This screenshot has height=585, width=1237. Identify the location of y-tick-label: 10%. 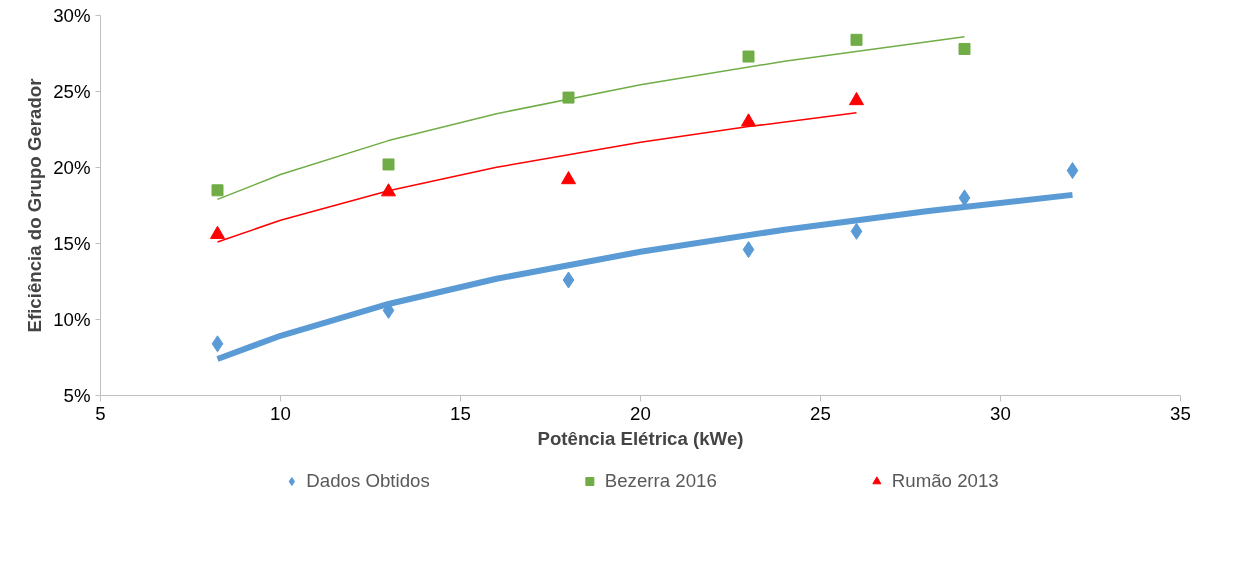
(72, 319).